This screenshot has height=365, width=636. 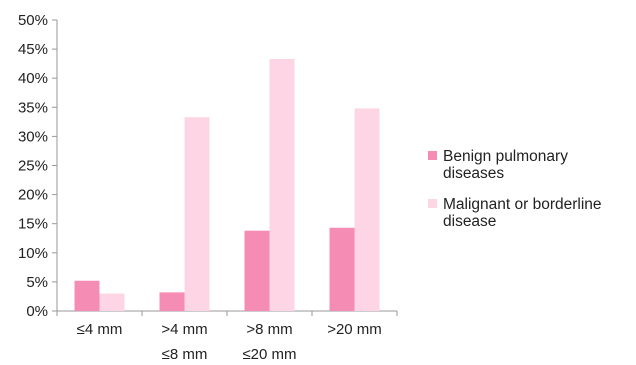 What do you see at coordinates (37, 311) in the screenshot?
I see `y-tick-label: 0%` at bounding box center [37, 311].